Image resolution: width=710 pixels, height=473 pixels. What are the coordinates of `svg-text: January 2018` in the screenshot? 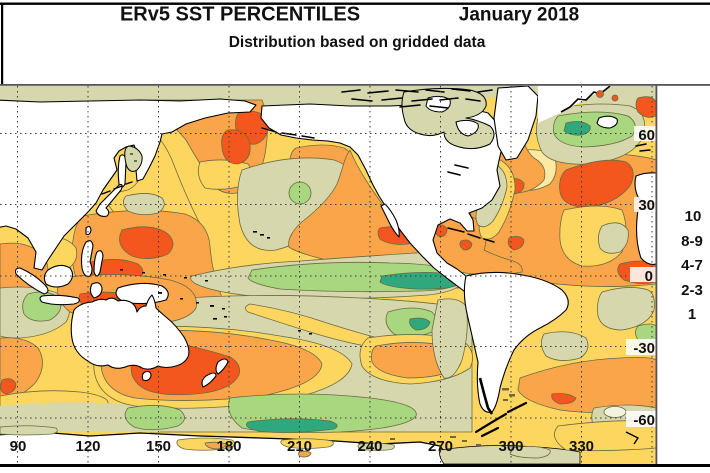 It's located at (519, 15).